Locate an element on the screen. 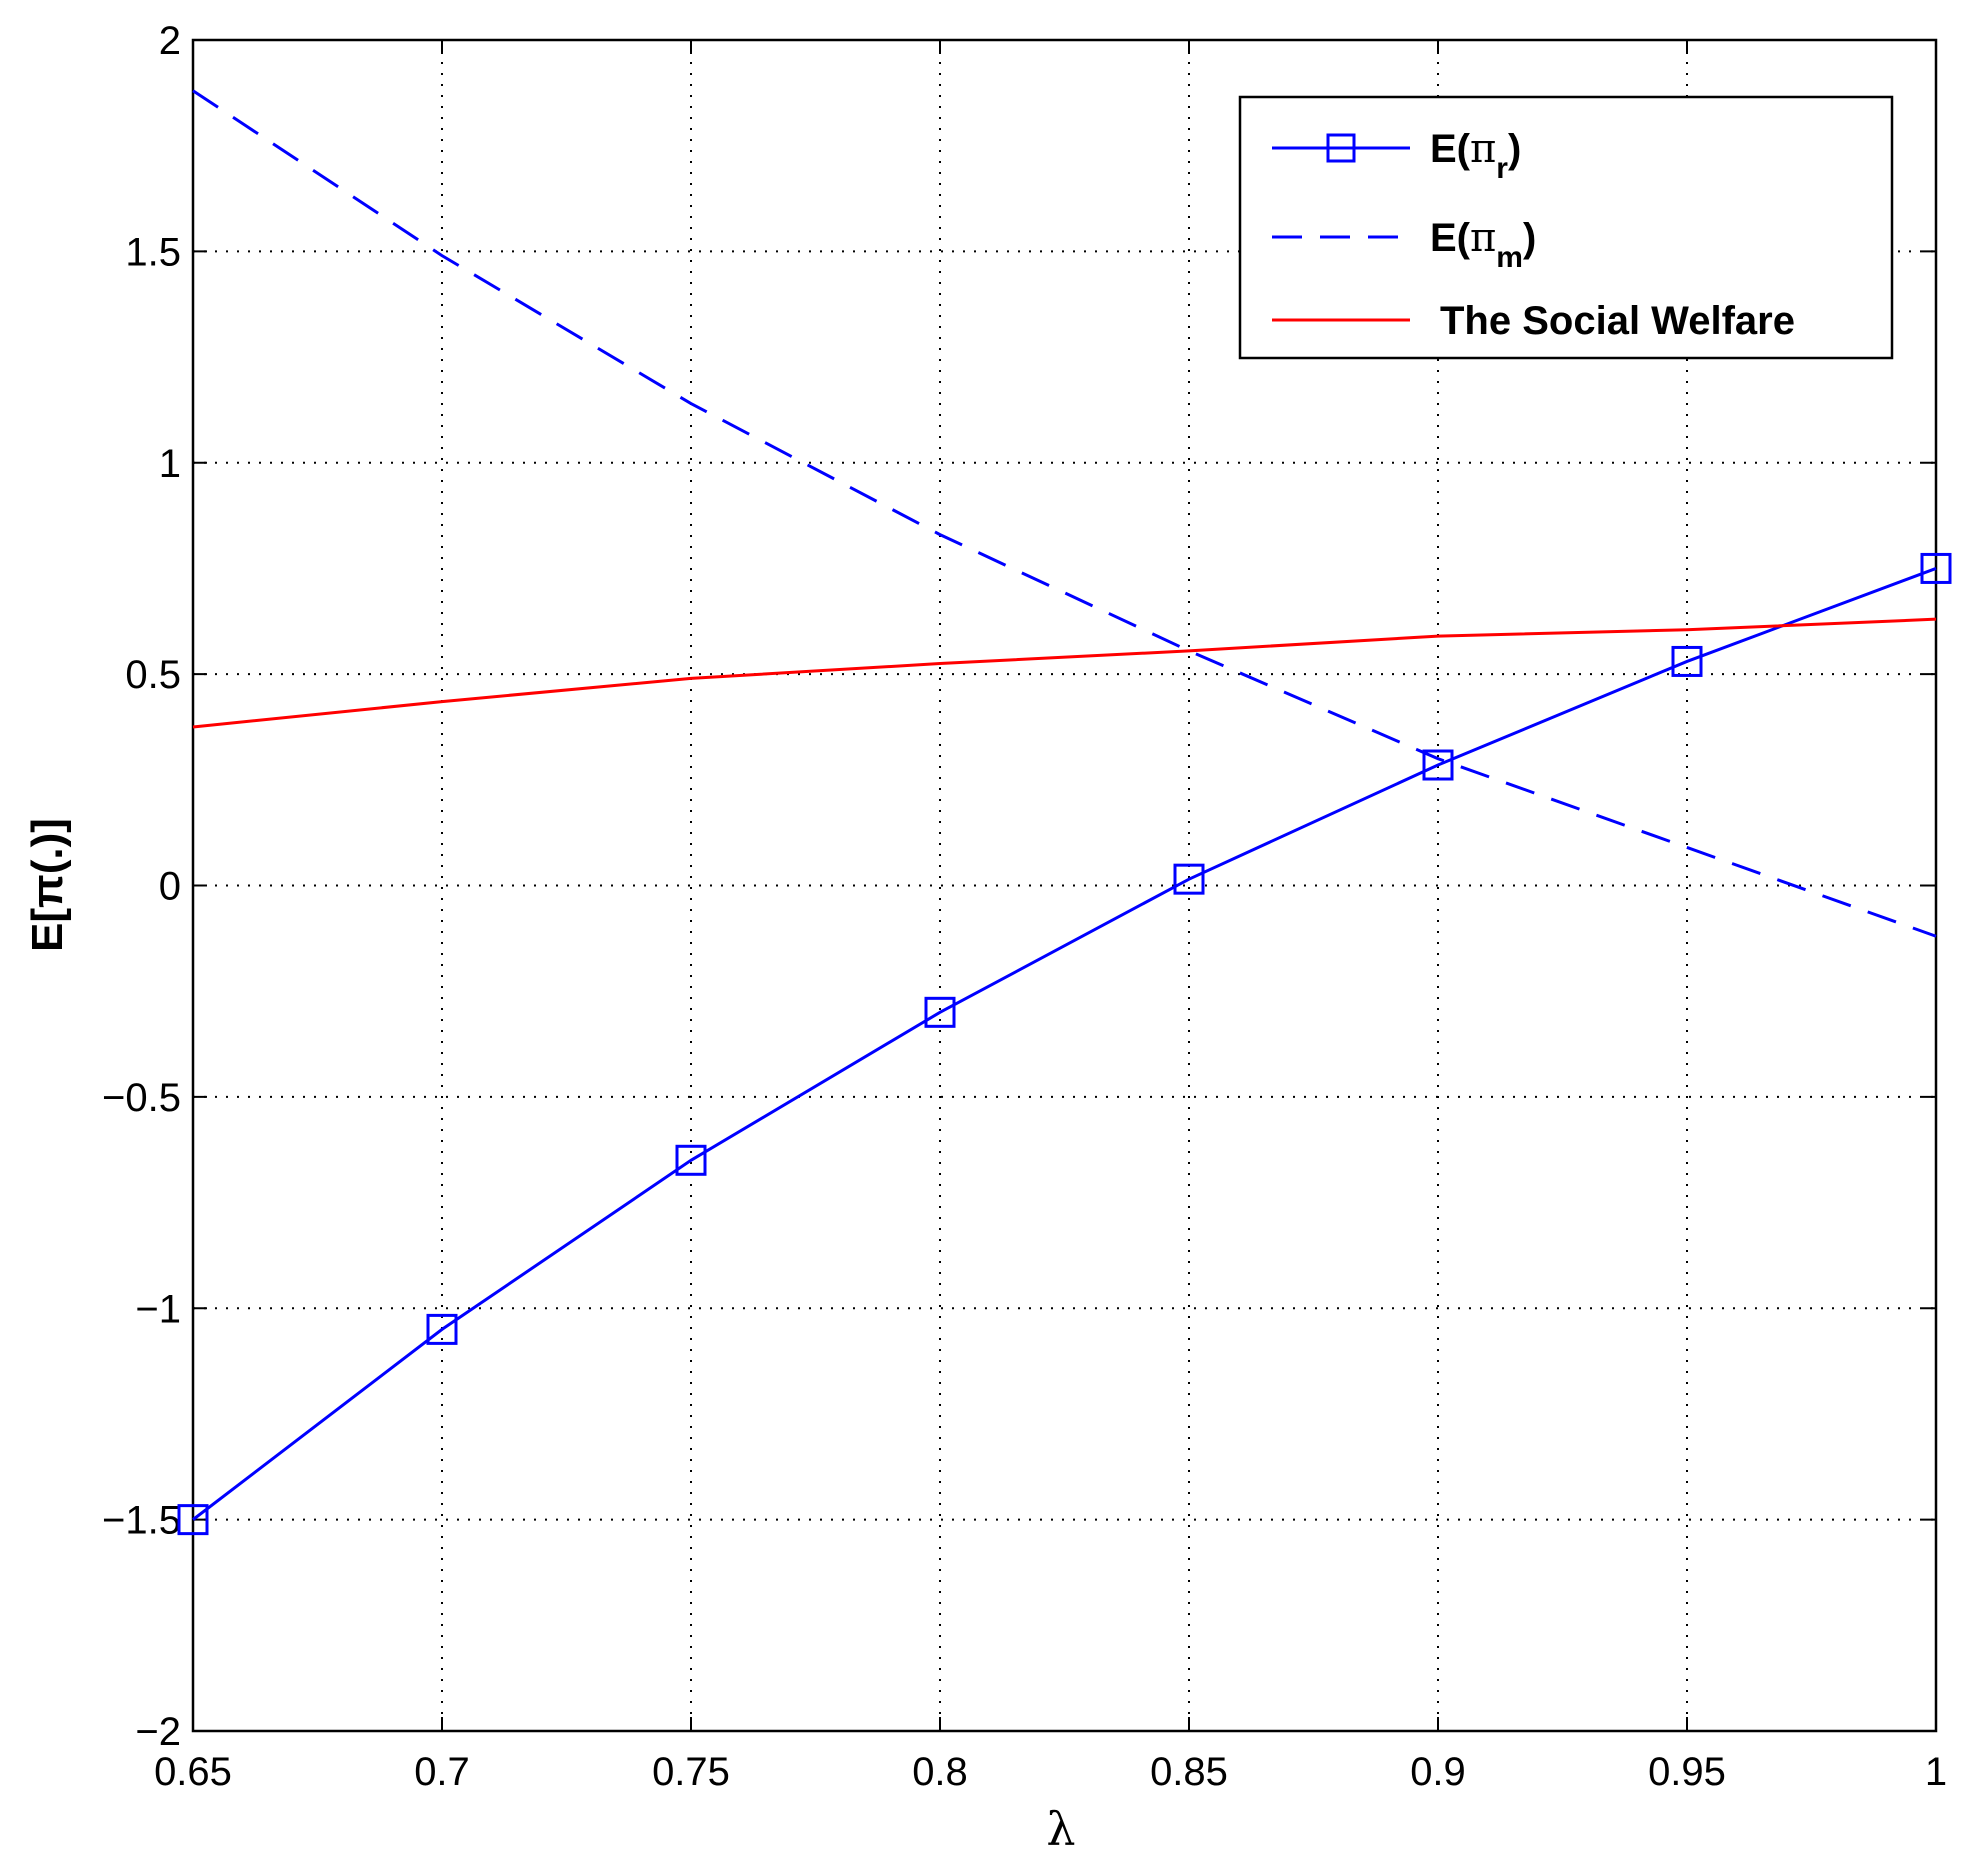  y-tick-label: 2 is located at coordinates (170, 41).